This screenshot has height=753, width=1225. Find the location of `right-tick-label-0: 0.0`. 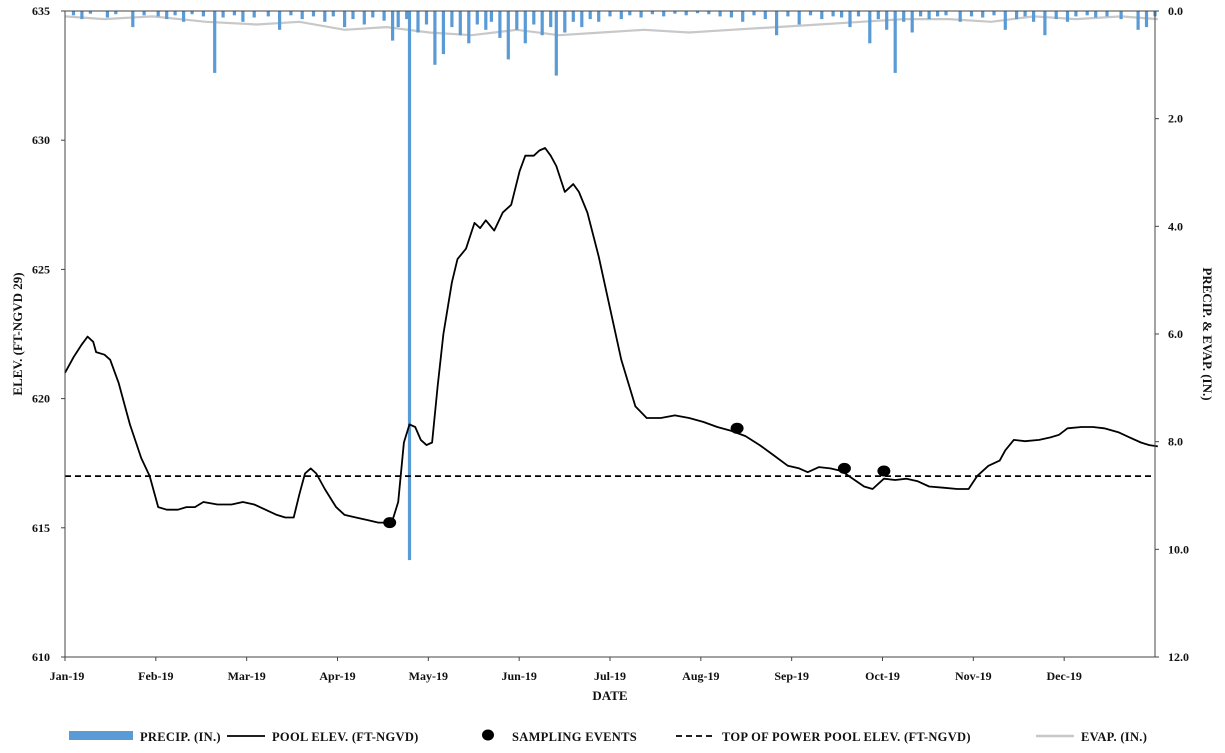

right-tick-label-0: 0.0 is located at coordinates (1175, 11).